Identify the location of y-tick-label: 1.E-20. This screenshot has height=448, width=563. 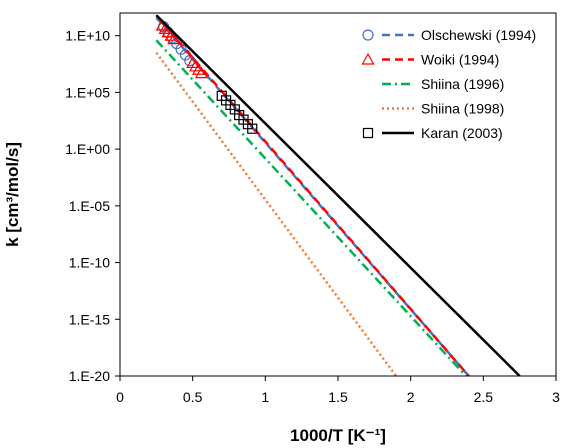
(89, 376).